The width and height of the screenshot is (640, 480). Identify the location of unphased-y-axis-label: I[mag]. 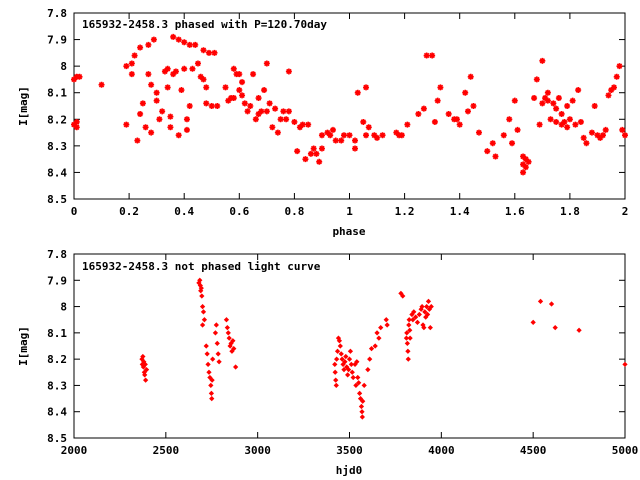
(23, 346).